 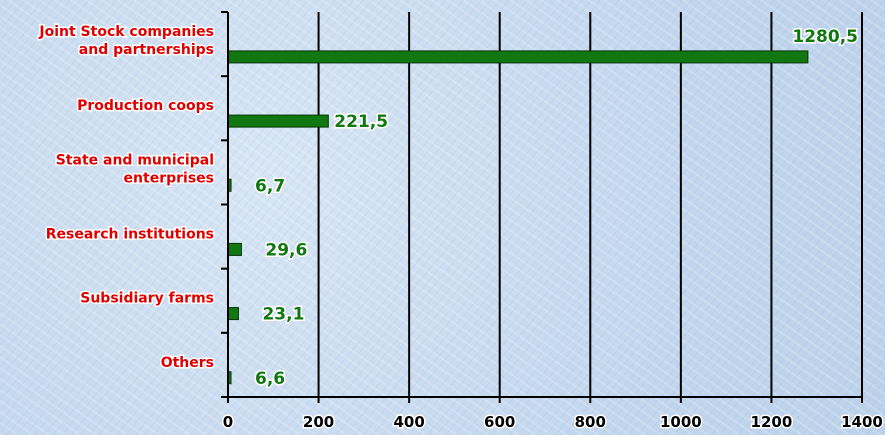 I want to click on category-label-2-0: State and municipal, so click(x=135, y=160).